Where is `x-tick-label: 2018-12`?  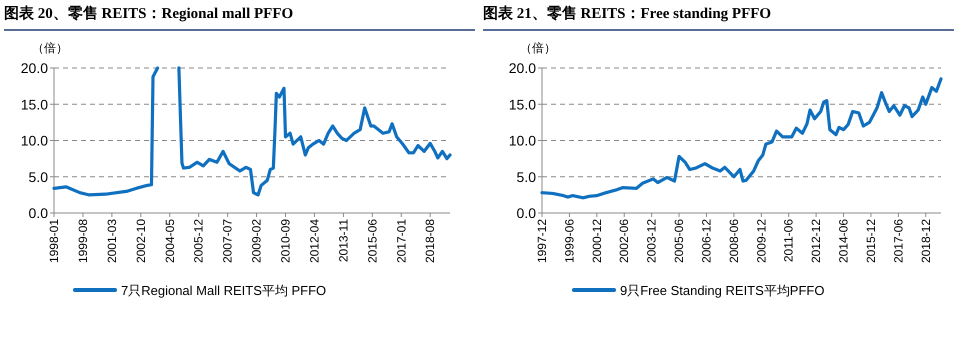
x-tick-label: 2018-12 is located at coordinates (925, 241).